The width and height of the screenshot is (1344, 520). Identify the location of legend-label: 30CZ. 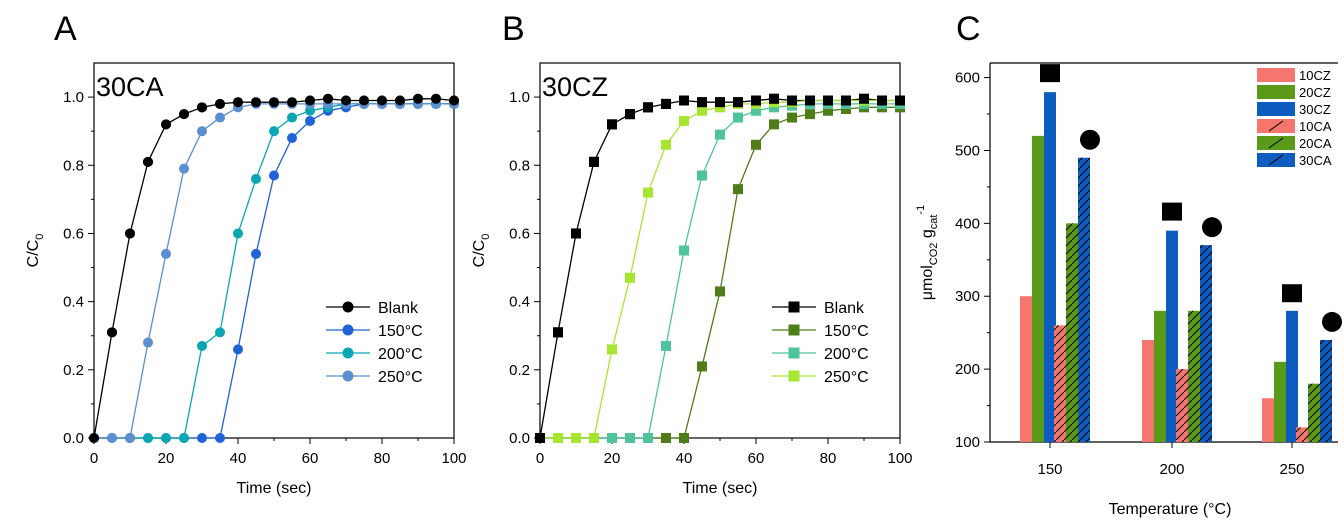
(1315, 109).